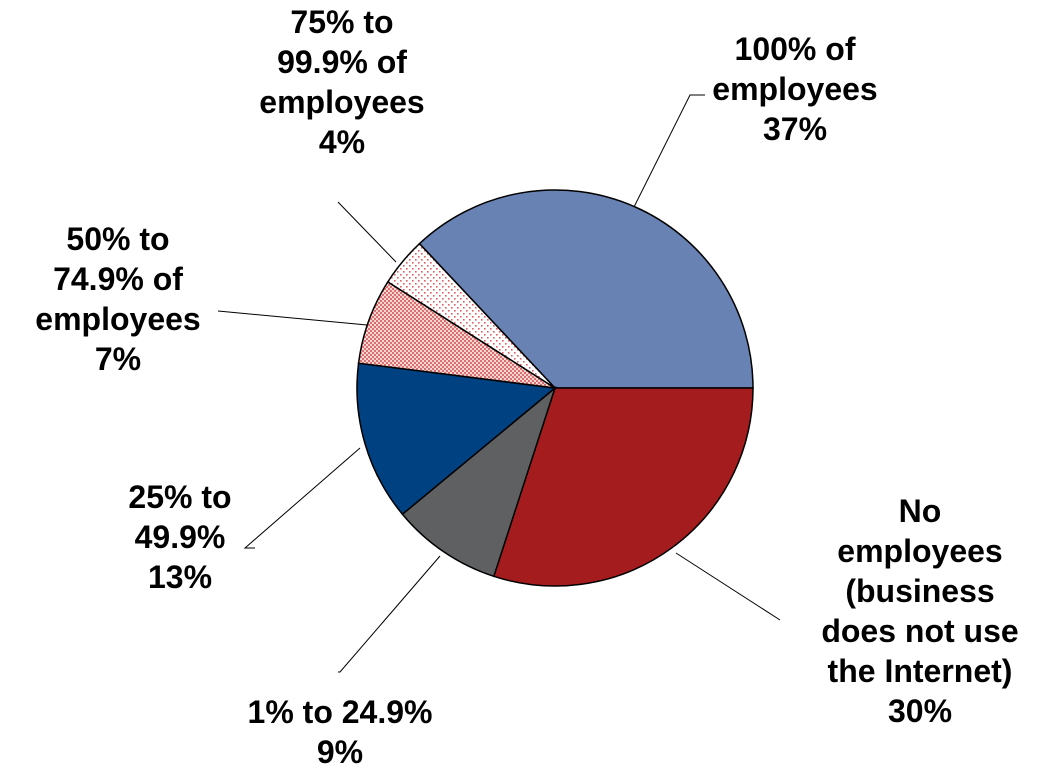  I want to click on slice-value-label-2: 9%, so click(340, 752).